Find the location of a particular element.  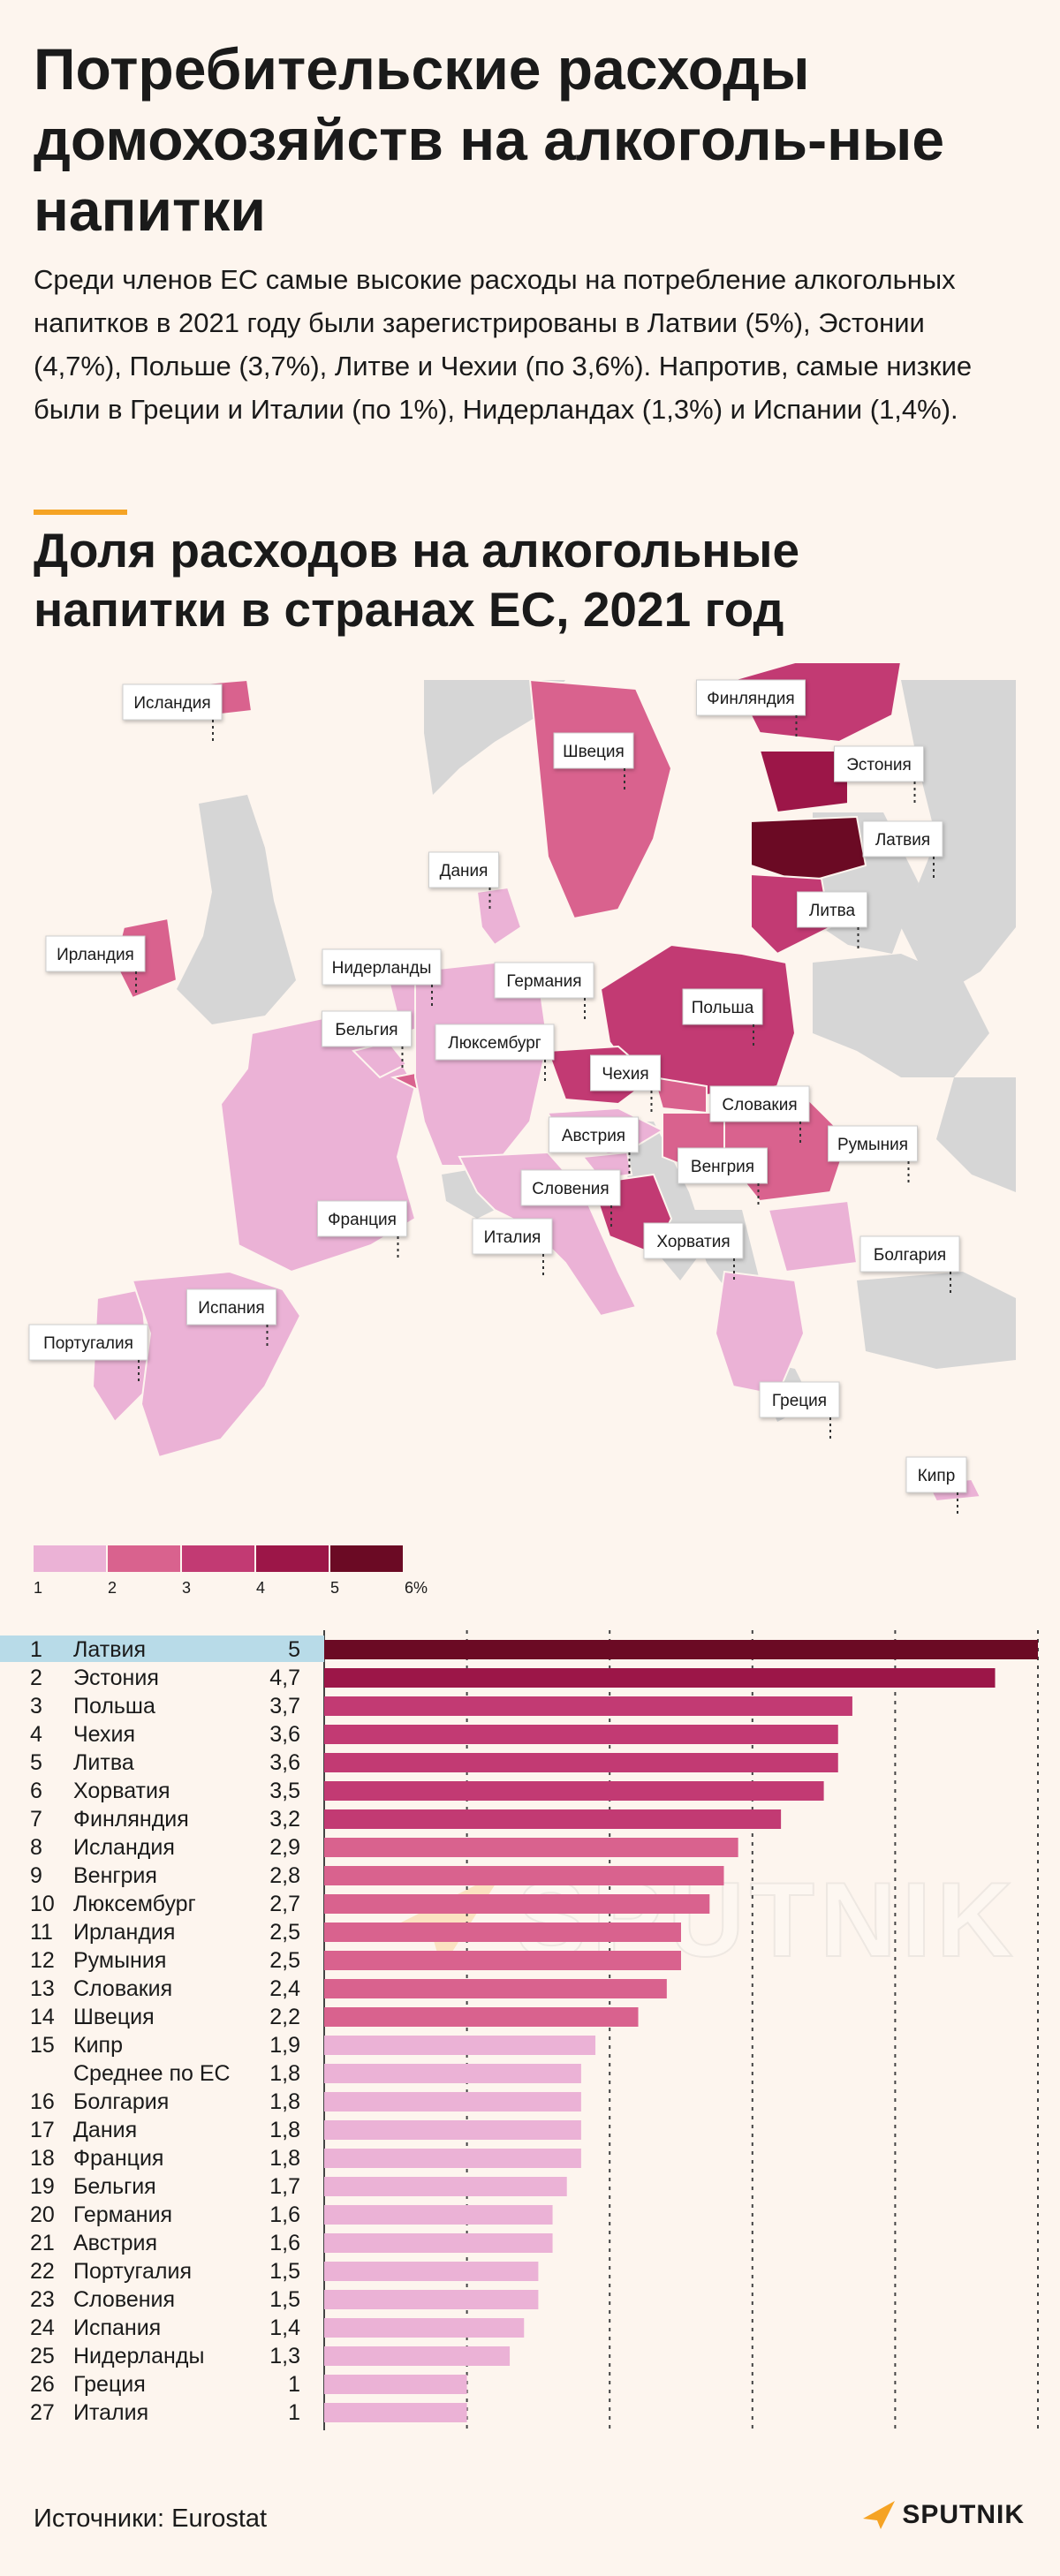

map-label-text: Дания is located at coordinates (464, 871).